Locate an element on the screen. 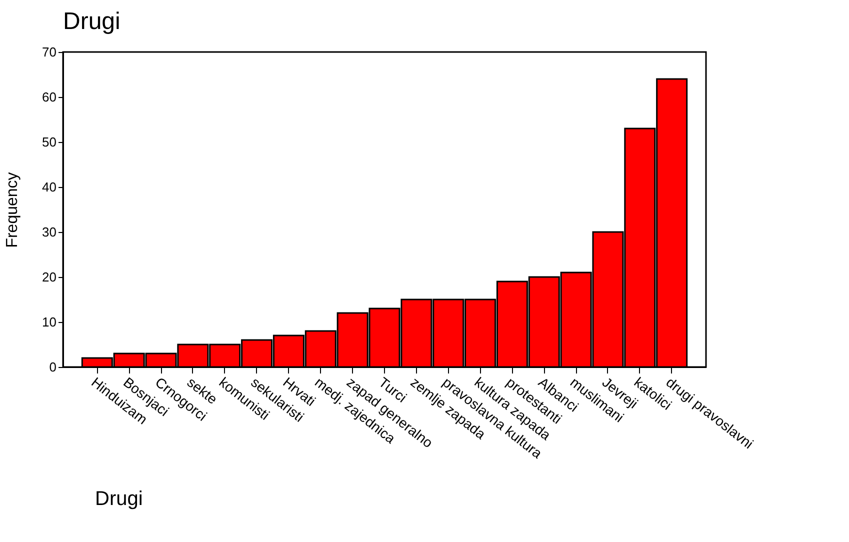 The width and height of the screenshot is (849, 542). chart-title: Drugi is located at coordinates (91, 21).